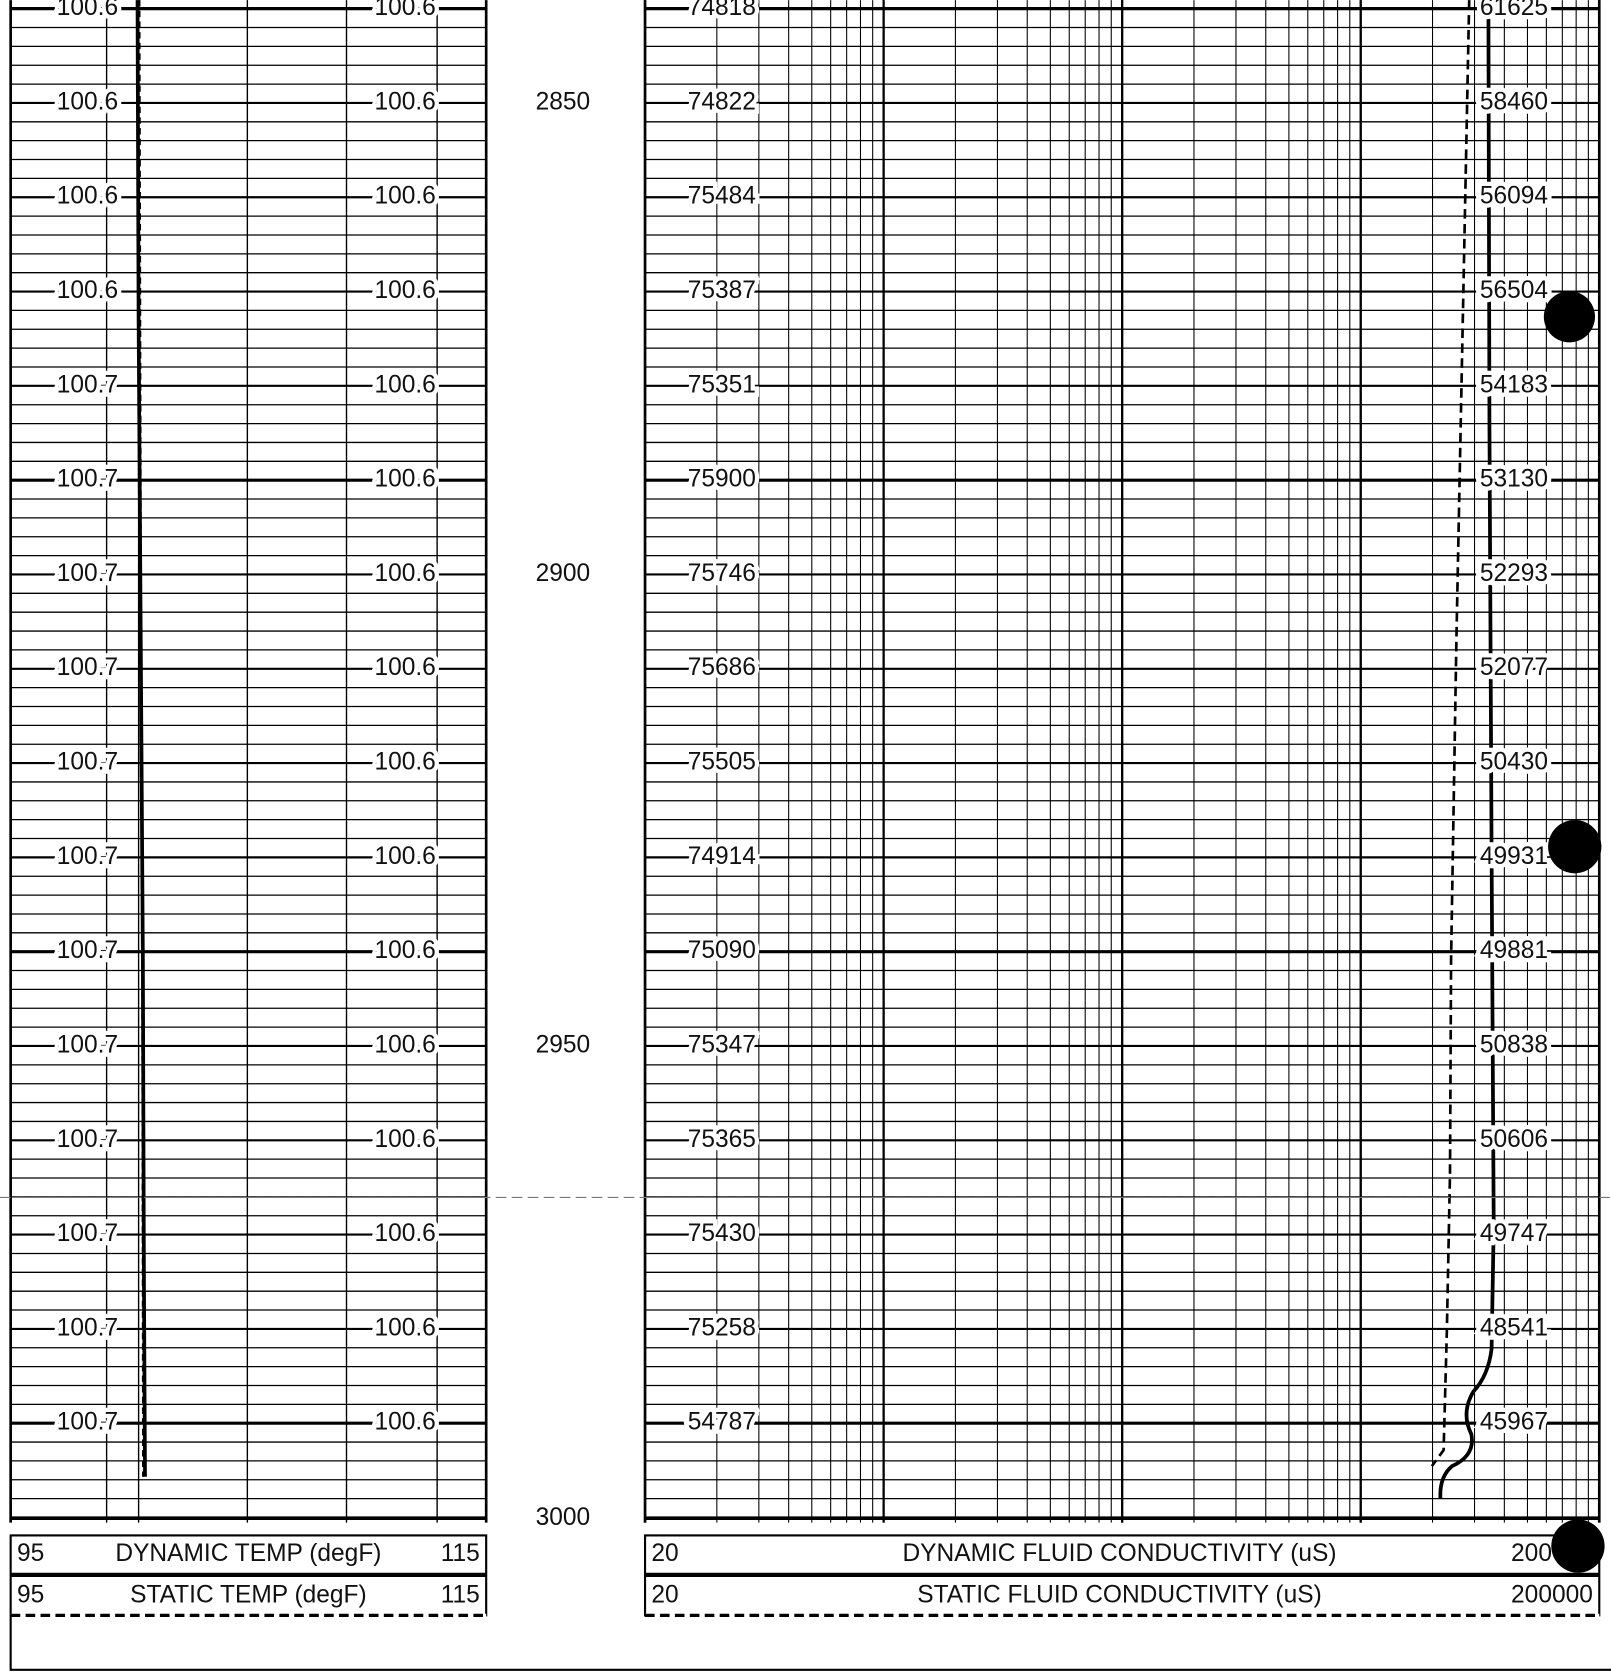 The image size is (1611, 1672). What do you see at coordinates (1514, 573) in the screenshot?
I see `static-conductivity-value: 52293` at bounding box center [1514, 573].